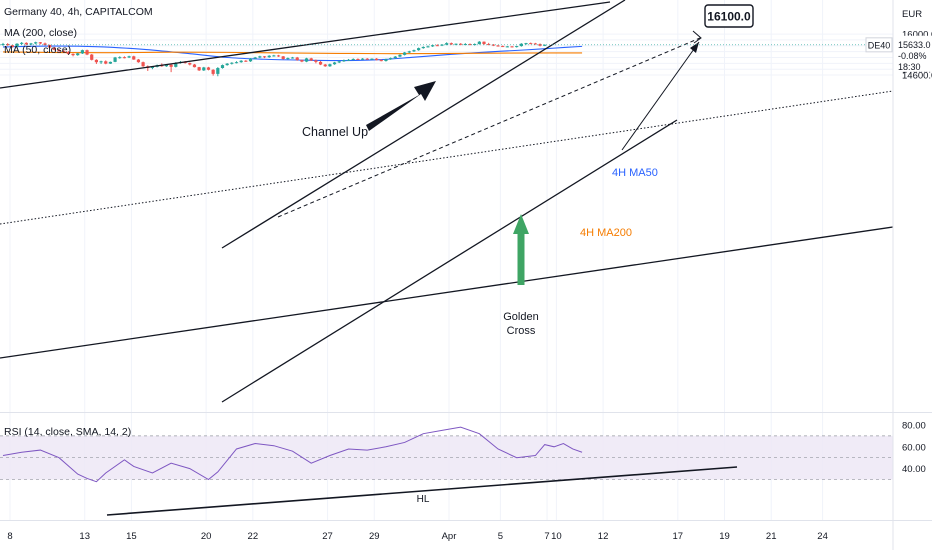 The width and height of the screenshot is (932, 550). I want to click on rsi-legend: RSI (14, close, SMA, 14, 2), so click(68, 432).